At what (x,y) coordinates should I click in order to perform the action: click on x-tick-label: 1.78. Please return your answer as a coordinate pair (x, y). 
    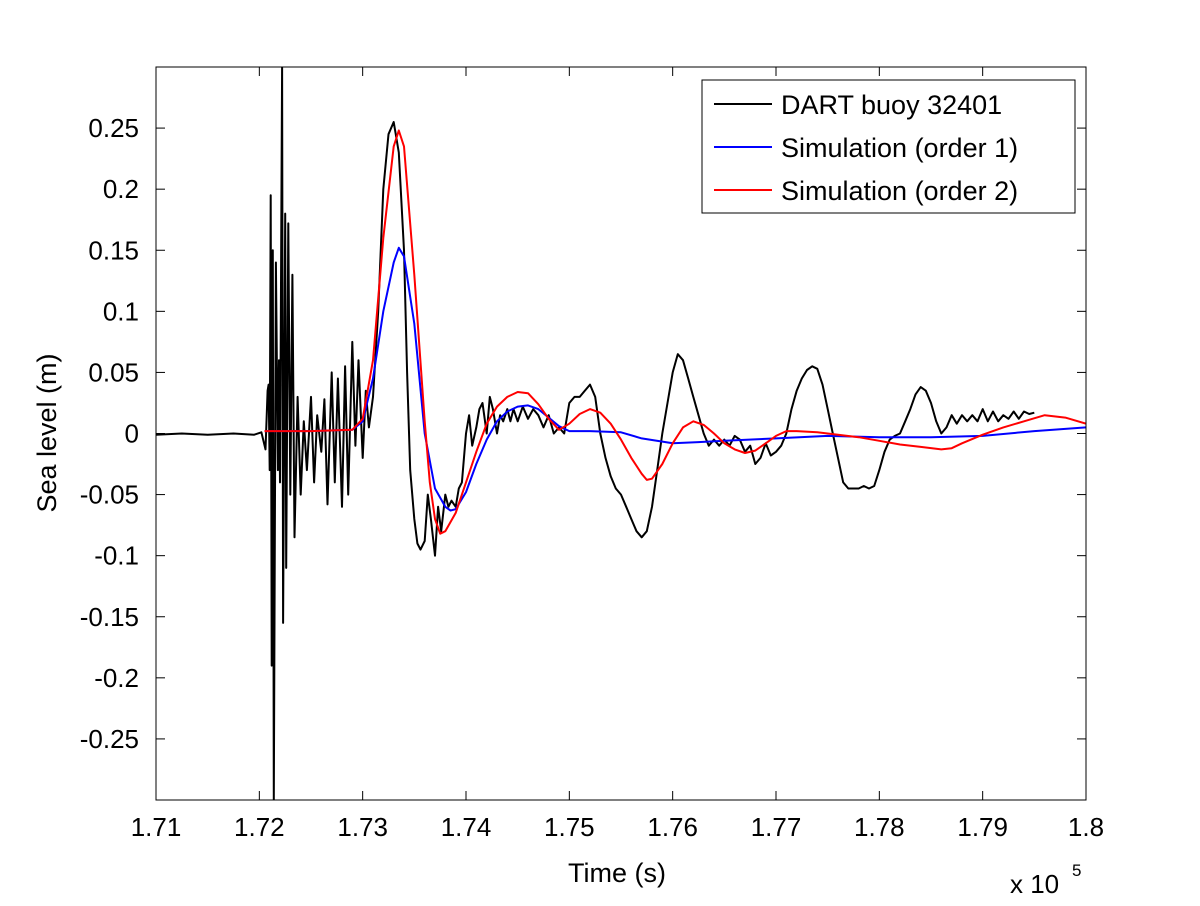
    Looking at the image, I should click on (879, 827).